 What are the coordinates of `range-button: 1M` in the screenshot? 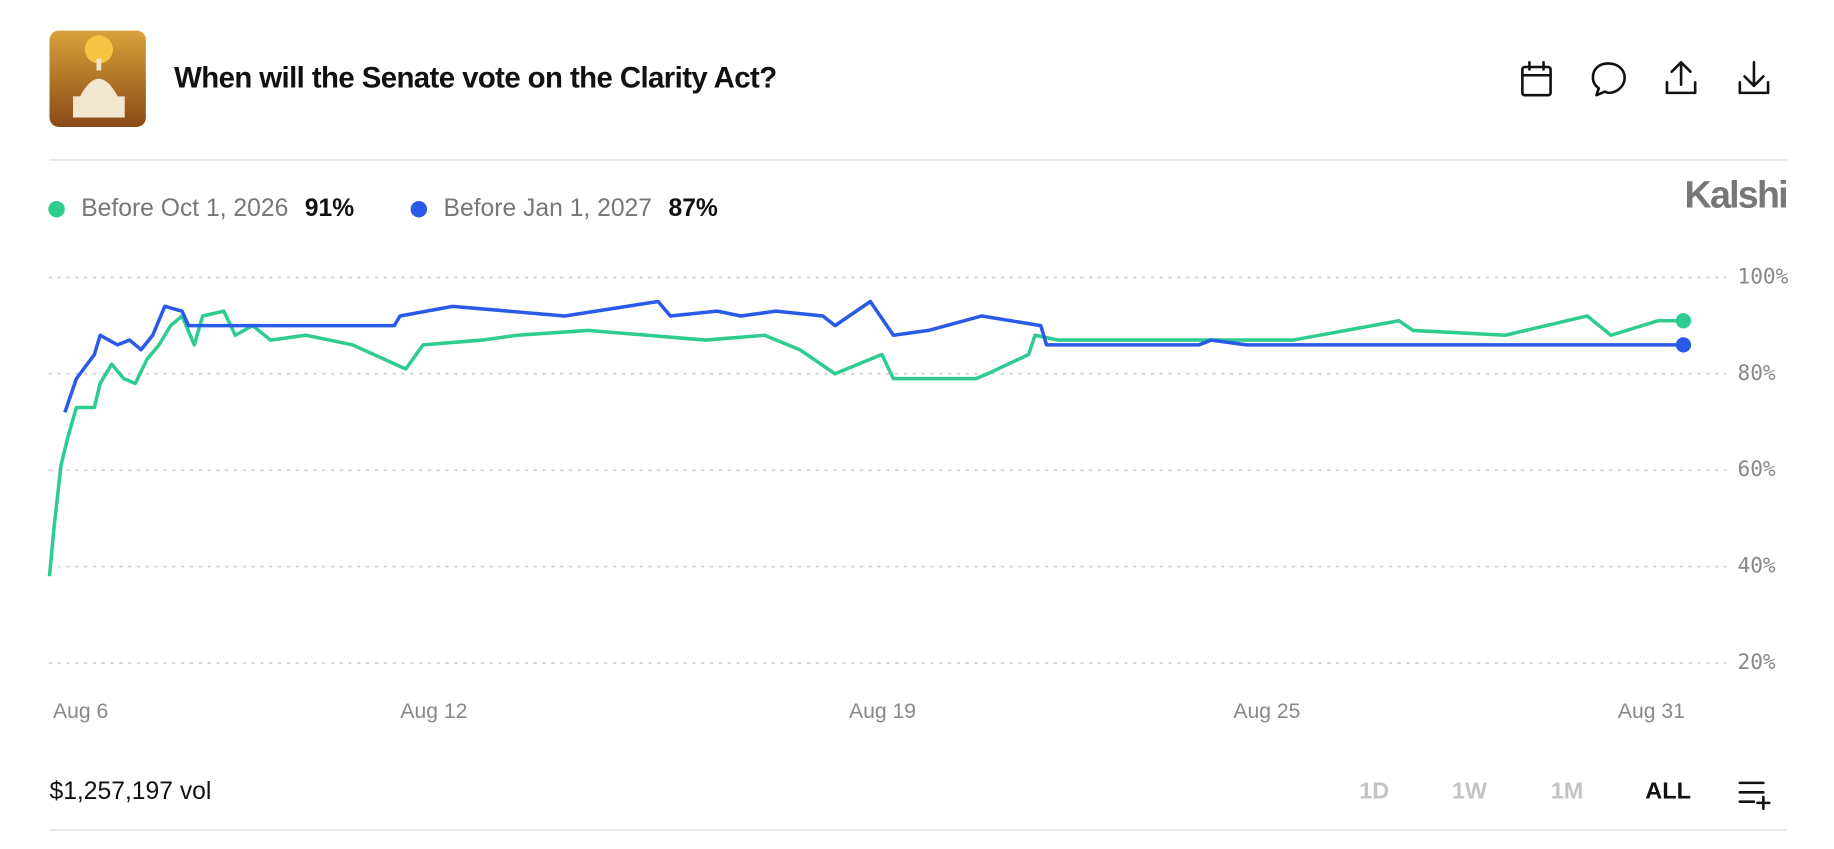 It's located at (1567, 790).